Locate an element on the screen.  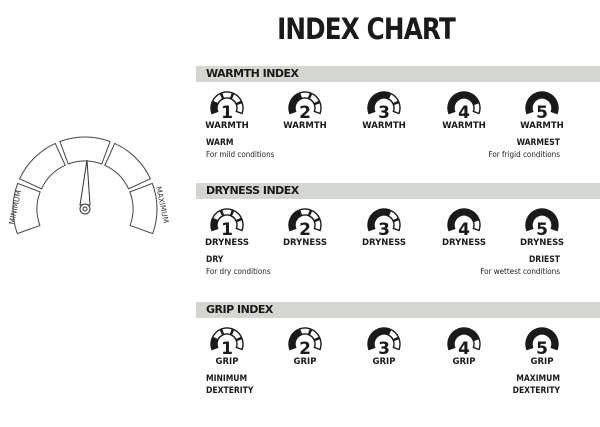
index-level: 4 DRYNESS is located at coordinates (464, 227).